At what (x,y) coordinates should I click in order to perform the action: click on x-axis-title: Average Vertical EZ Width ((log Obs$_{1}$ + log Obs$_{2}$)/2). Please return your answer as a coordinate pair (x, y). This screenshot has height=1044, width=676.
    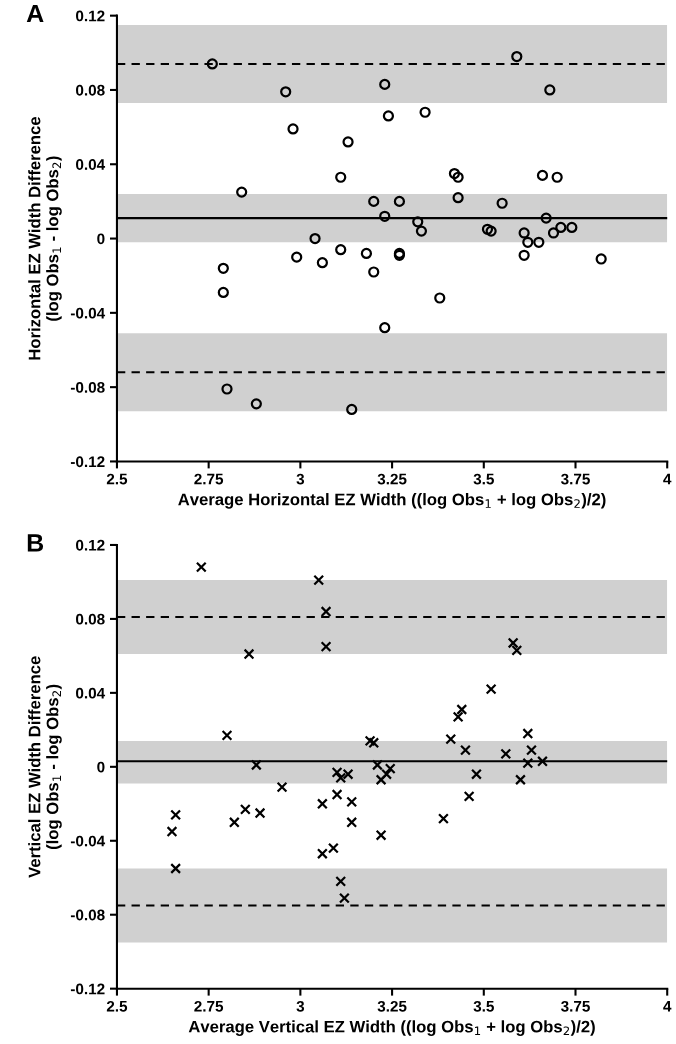
    Looking at the image, I should click on (391, 1028).